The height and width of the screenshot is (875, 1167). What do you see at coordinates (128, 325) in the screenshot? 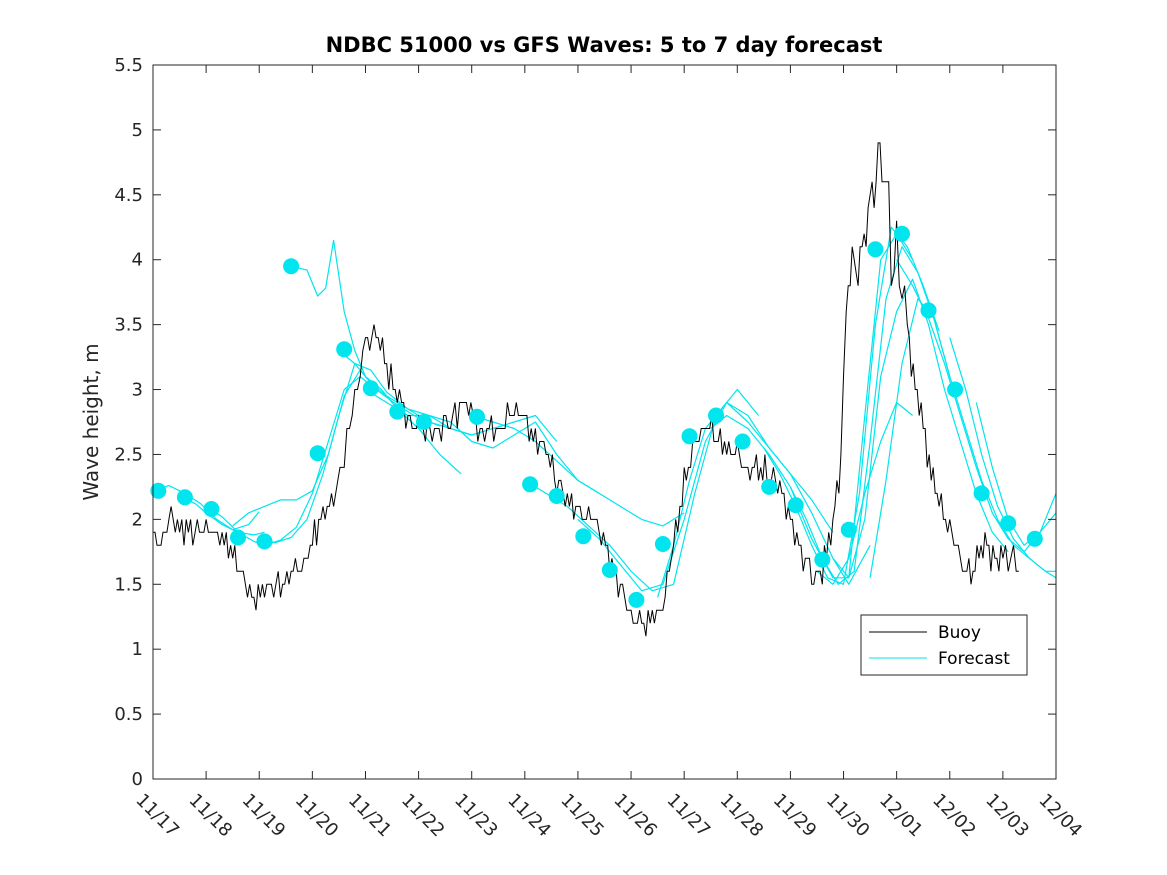
I see `y-tick-label: 3.5` at bounding box center [128, 325].